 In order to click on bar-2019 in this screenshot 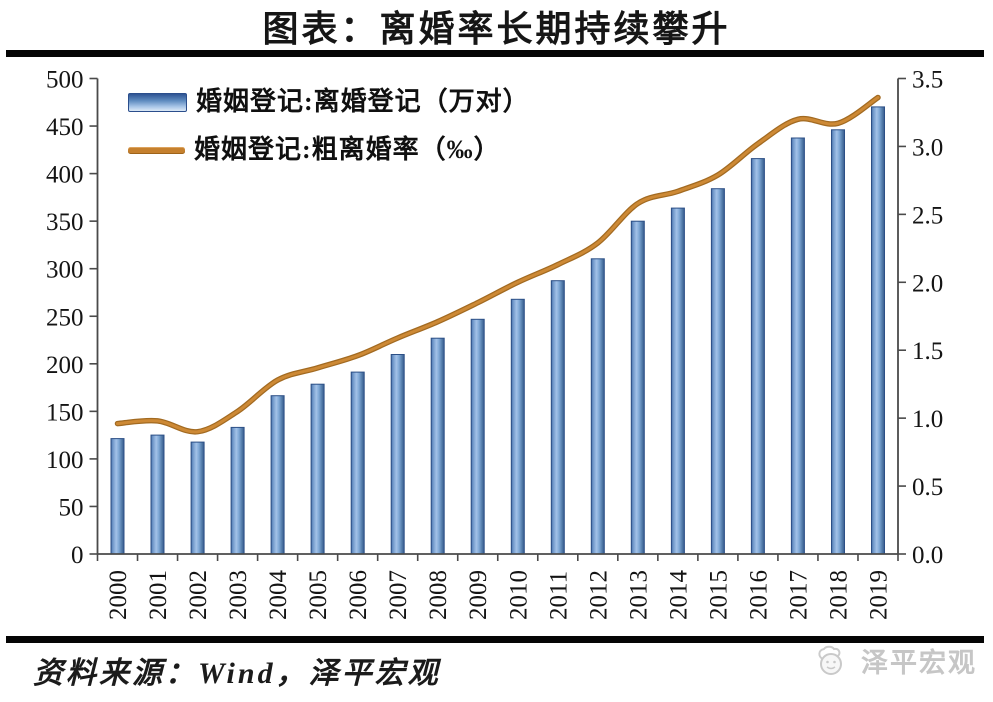, I will do `click(878, 330)`.